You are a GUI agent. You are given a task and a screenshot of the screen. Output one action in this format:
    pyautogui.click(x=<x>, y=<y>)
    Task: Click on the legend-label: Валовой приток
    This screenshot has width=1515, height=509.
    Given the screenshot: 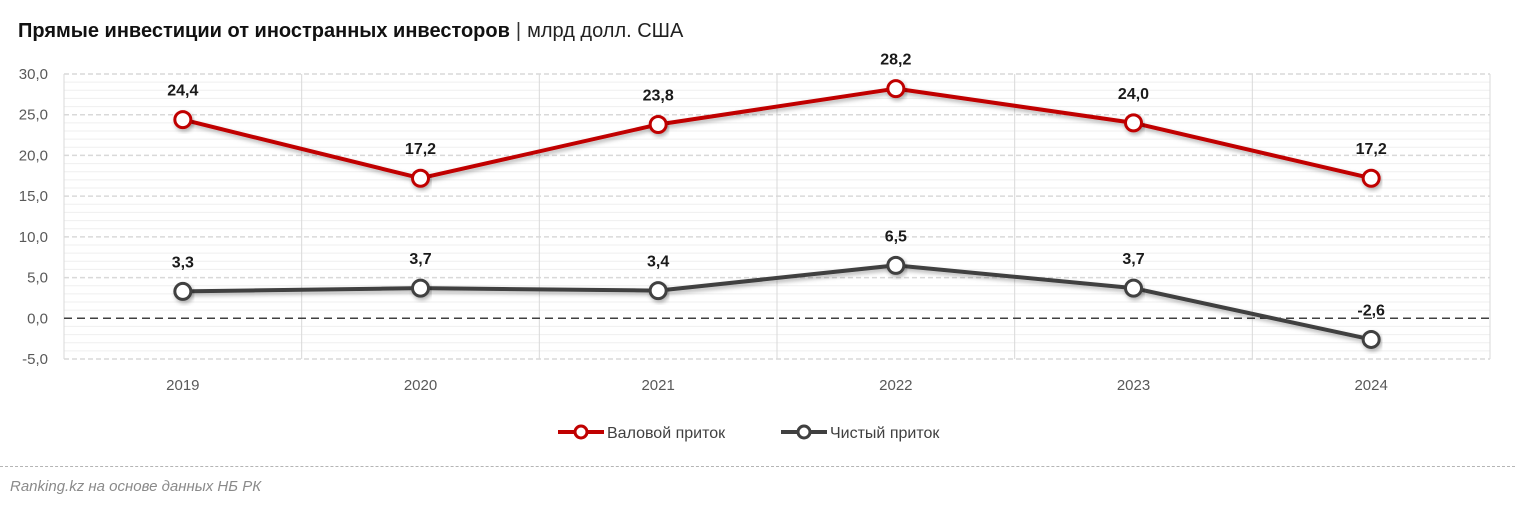 What is the action you would take?
    pyautogui.click(x=666, y=433)
    